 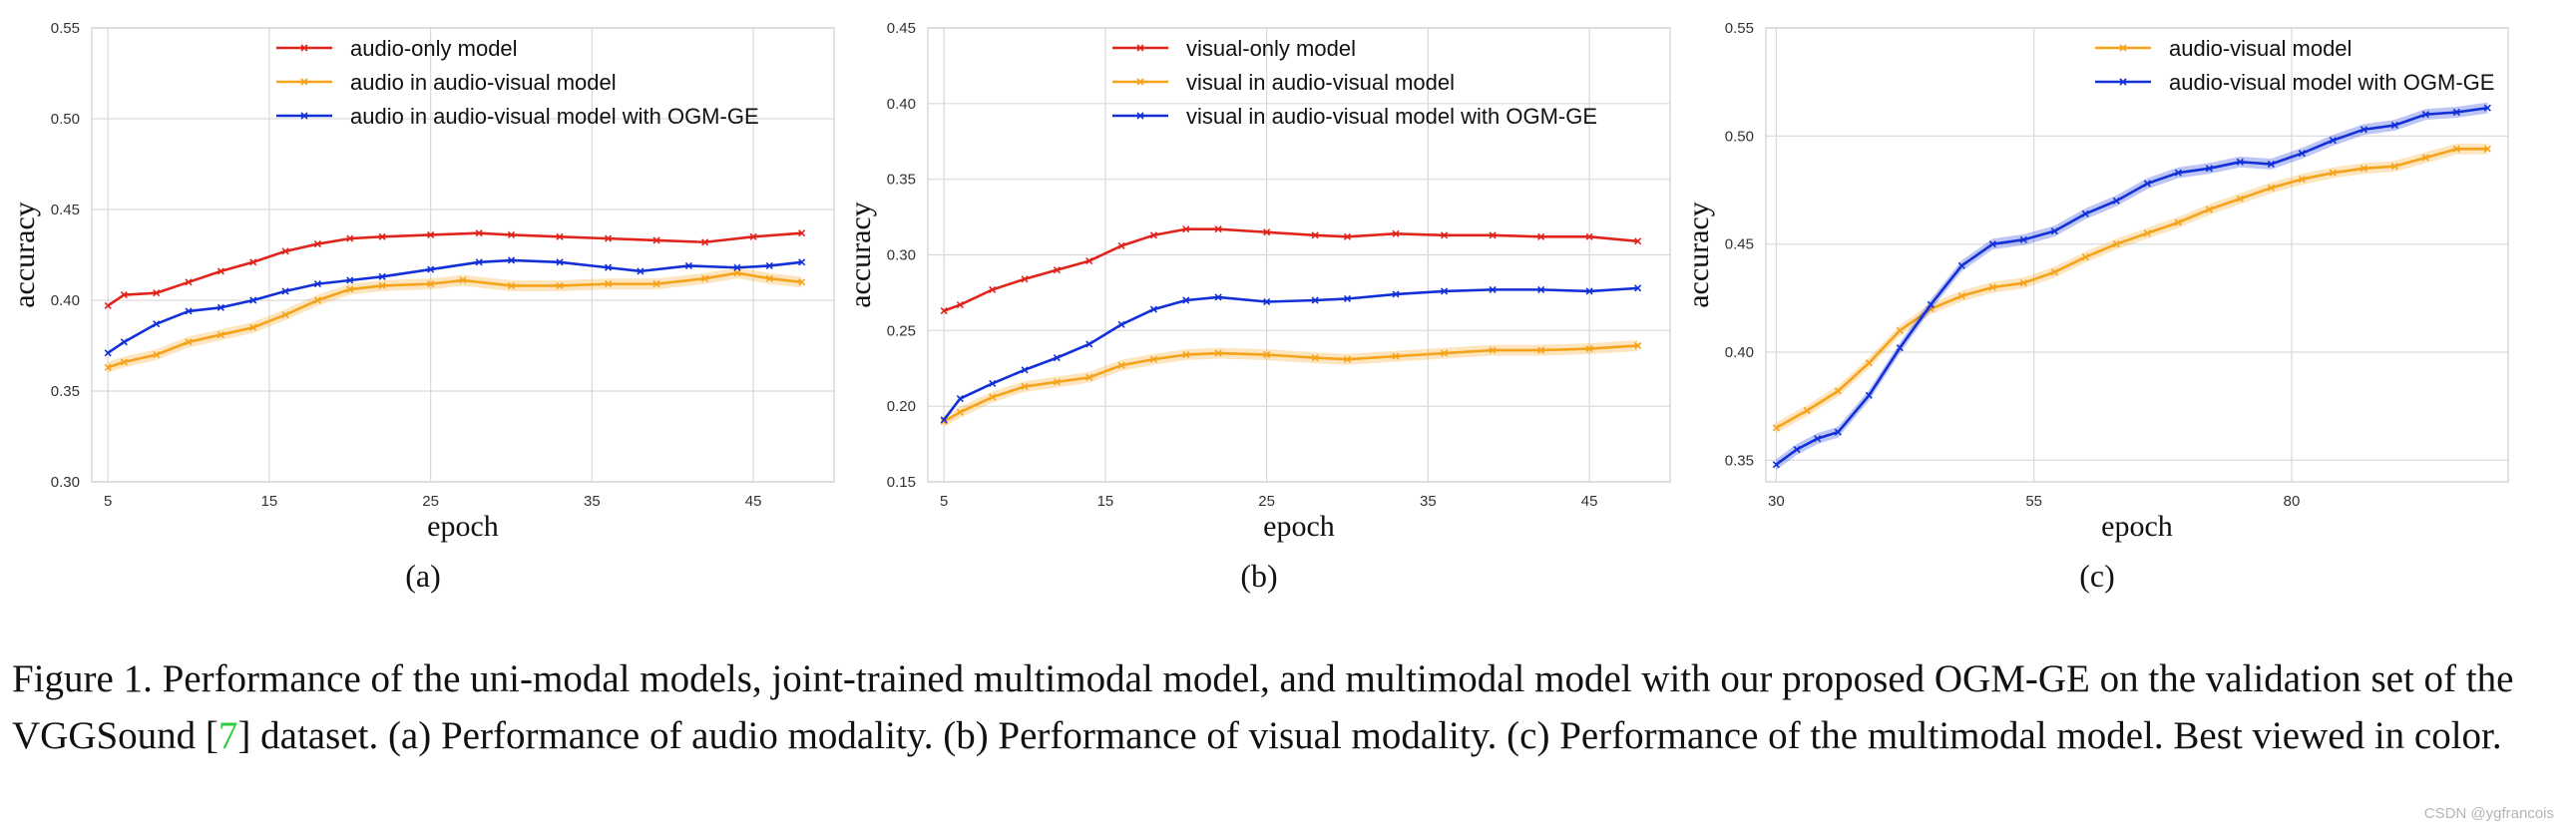 What do you see at coordinates (1739, 352) in the screenshot?
I see `y-tick-label: 0.40` at bounding box center [1739, 352].